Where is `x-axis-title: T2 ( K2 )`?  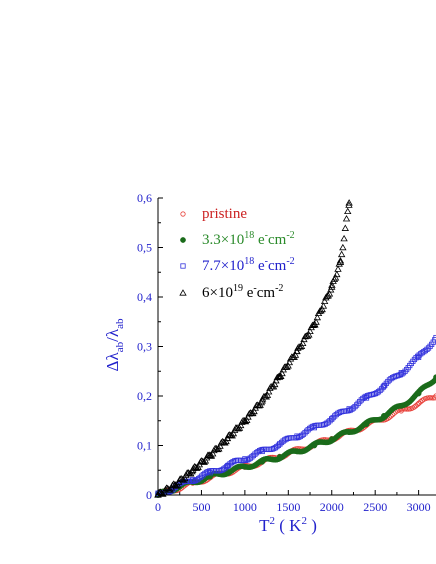 x-axis-title: T2 ( K2 ) is located at coordinates (288, 525).